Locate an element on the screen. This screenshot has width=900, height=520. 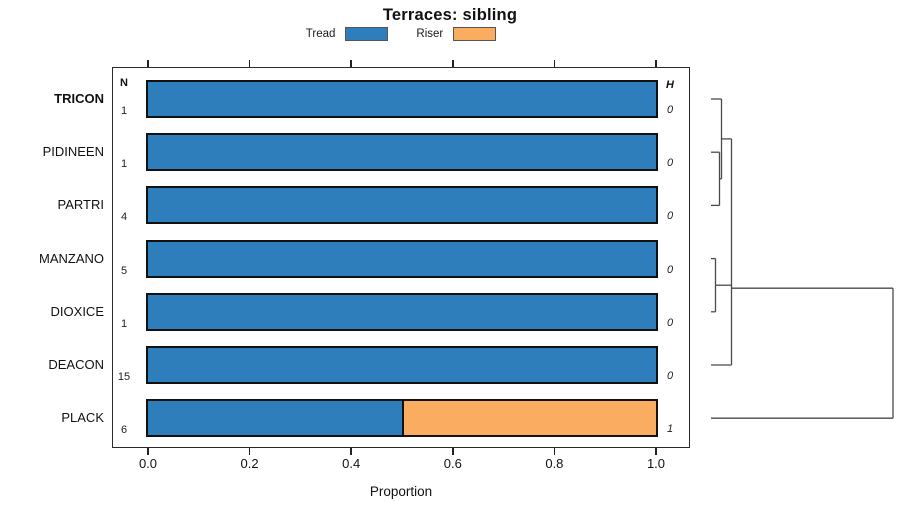
x-tick-label: 0.8 is located at coordinates (554, 463).